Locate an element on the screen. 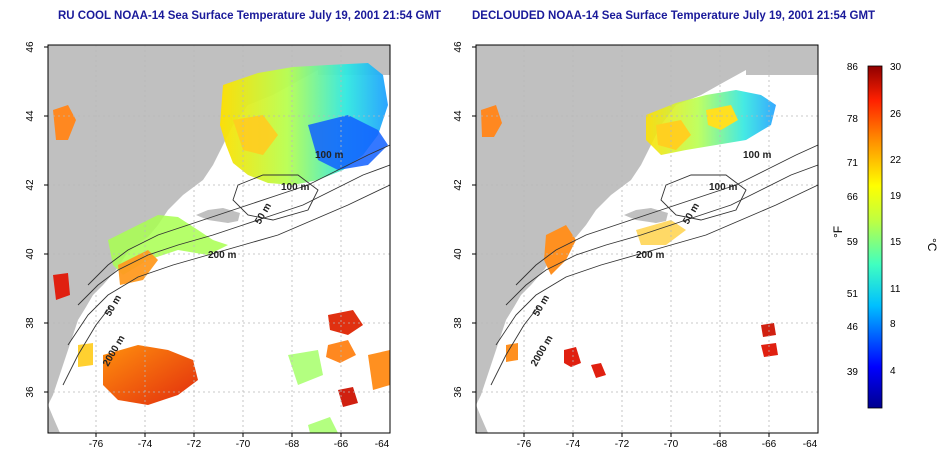 The height and width of the screenshot is (475, 950). colorbar-c-tick: 19 is located at coordinates (896, 196).